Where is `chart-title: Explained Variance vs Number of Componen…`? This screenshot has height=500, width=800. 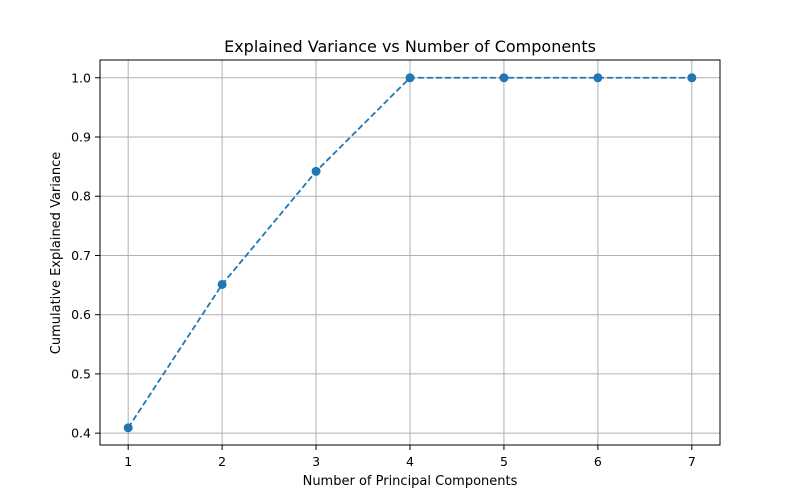 chart-title: Explained Variance vs Number of Componen… is located at coordinates (410, 46).